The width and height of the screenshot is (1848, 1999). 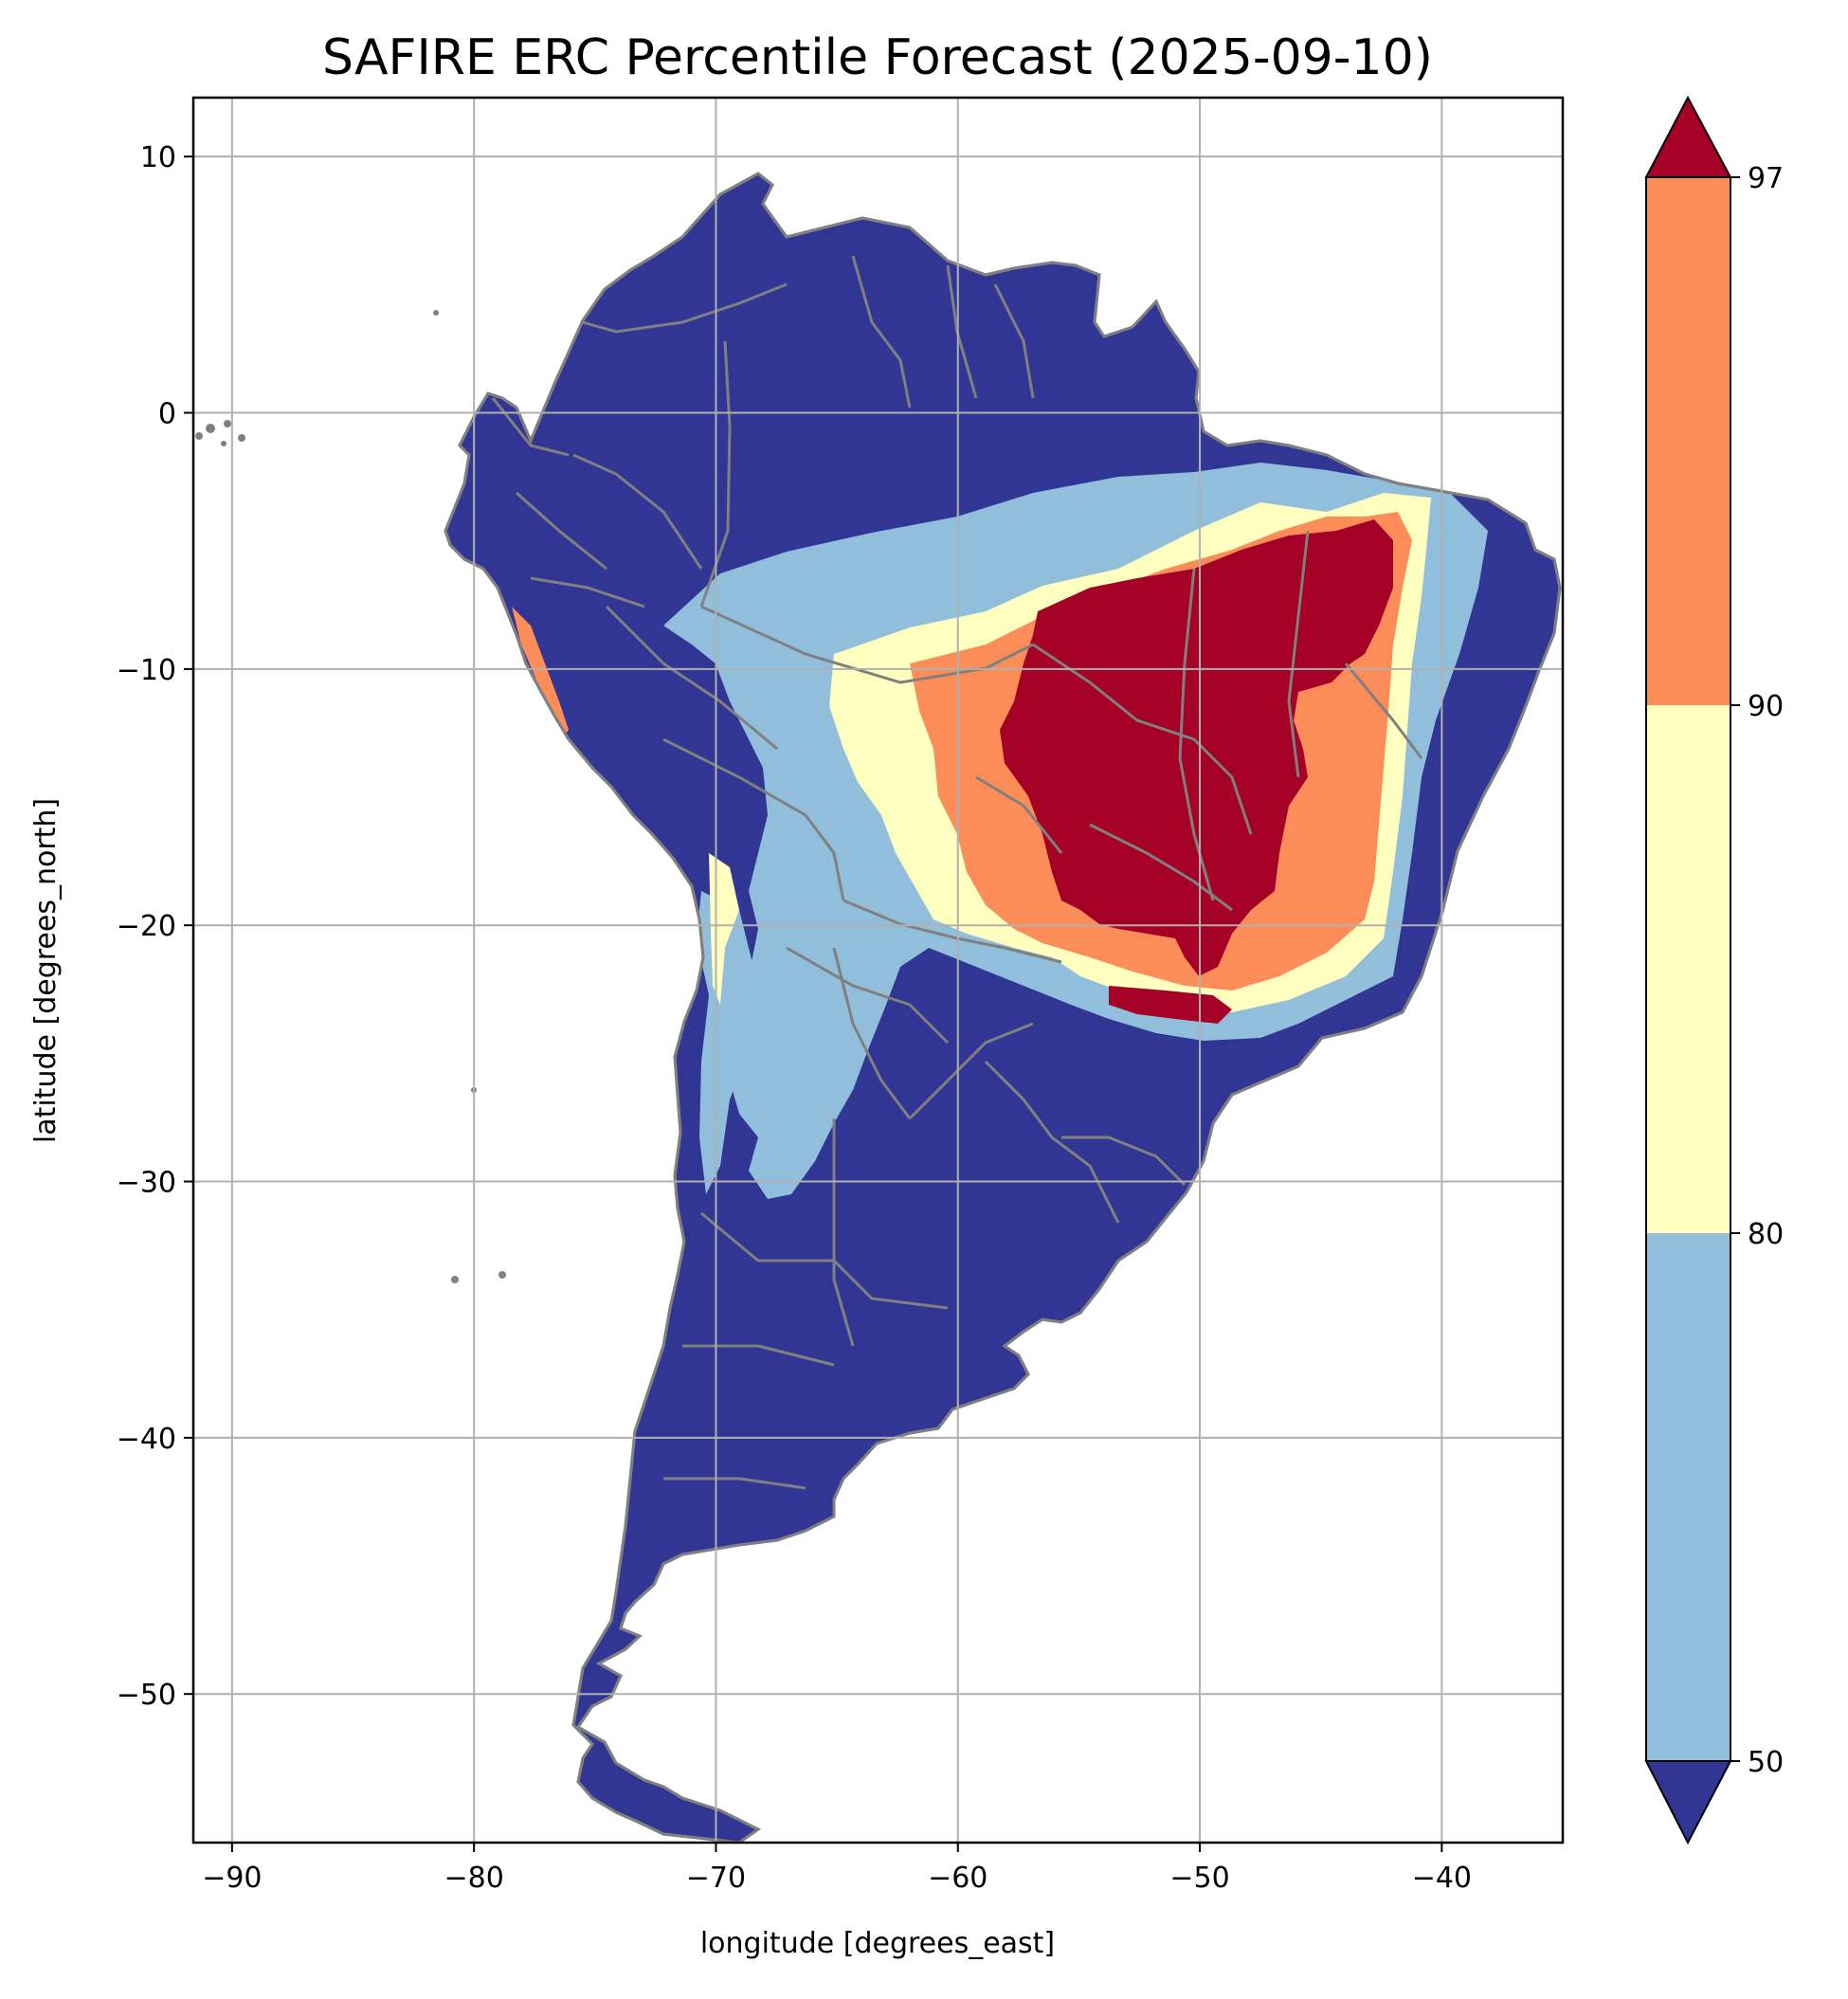 What do you see at coordinates (1757, 971) in the screenshot?
I see `colorbar-ticks: 50 80 90 97` at bounding box center [1757, 971].